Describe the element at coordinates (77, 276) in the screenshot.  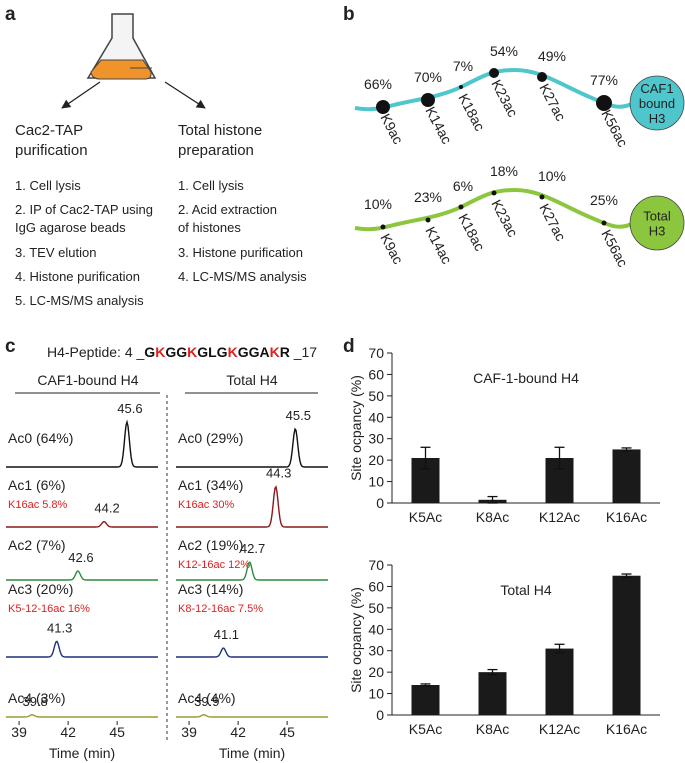
I see `protocol-step: 4. Histone purification` at that location.